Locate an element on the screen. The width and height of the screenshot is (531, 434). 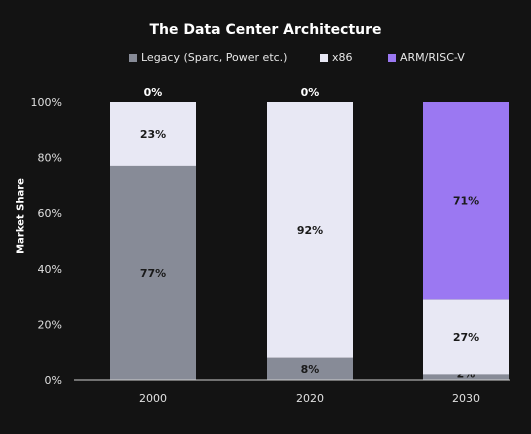
data-label: 92% is located at coordinates (310, 230).